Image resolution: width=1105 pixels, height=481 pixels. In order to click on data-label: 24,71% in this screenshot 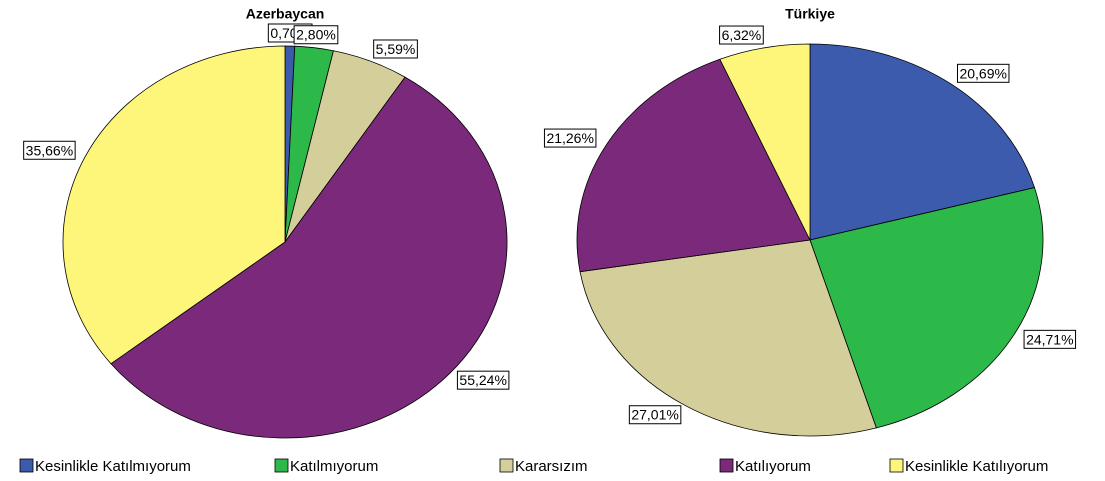, I will do `click(1049, 339)`.